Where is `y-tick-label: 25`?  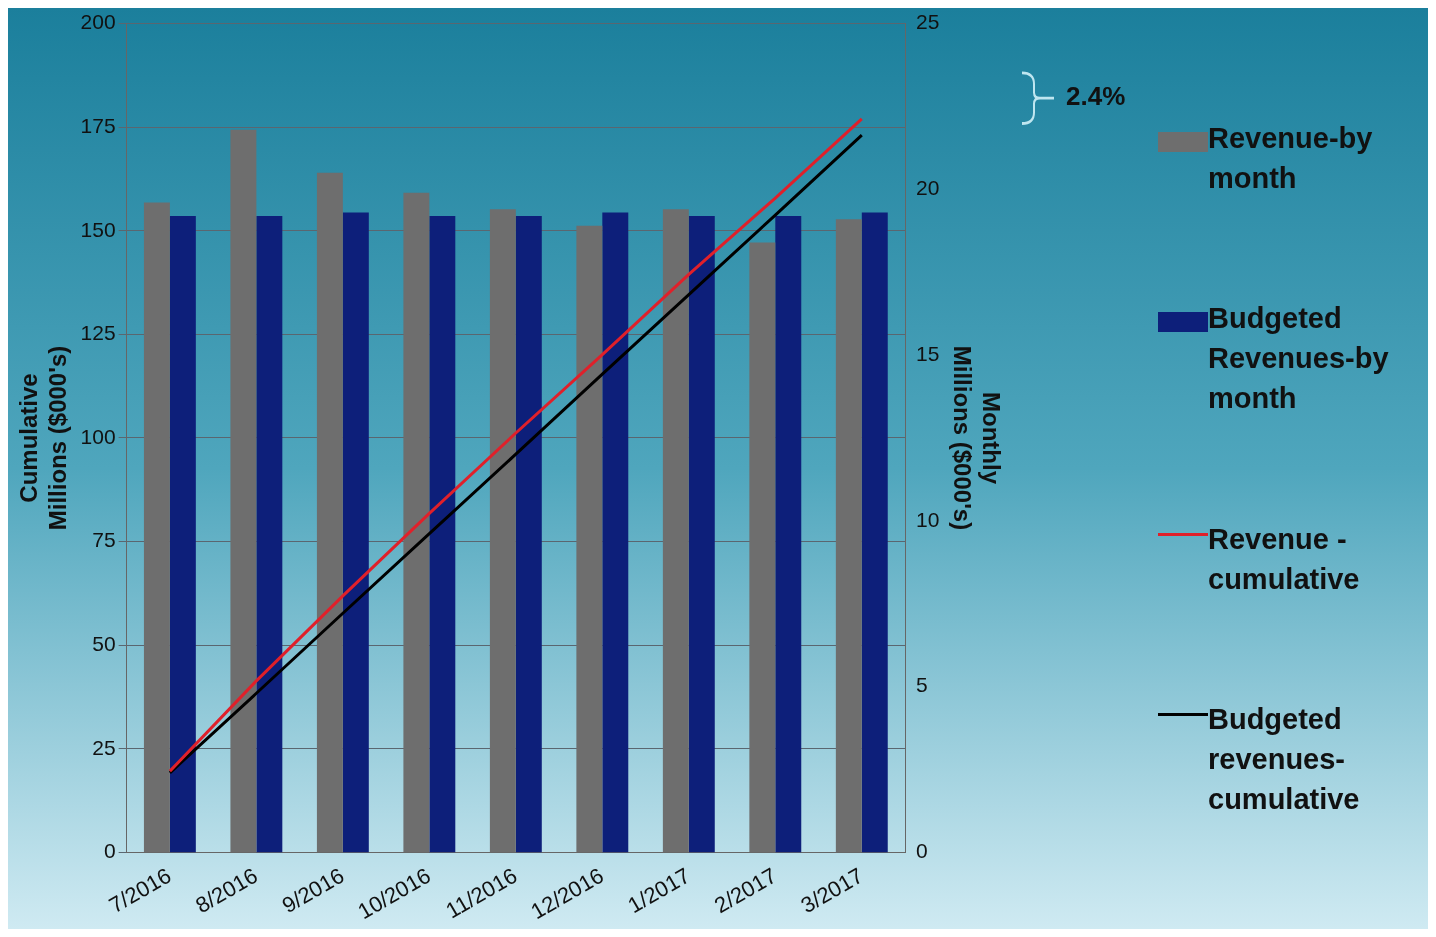
y-tick-label: 25 is located at coordinates (104, 747).